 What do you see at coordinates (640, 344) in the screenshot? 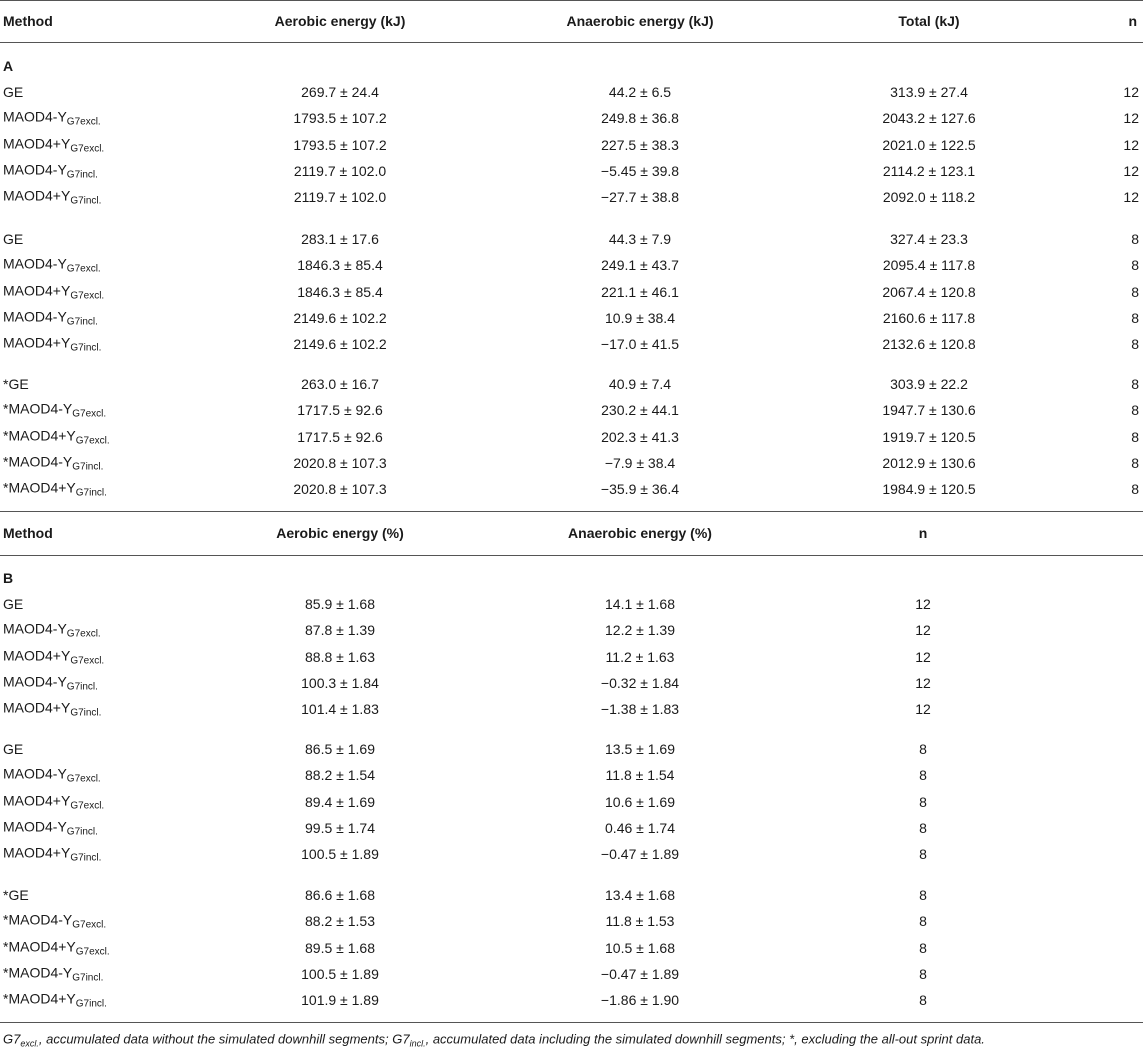
I see `anaerobic-kj-cell: −17.0 ± 41.5` at bounding box center [640, 344].